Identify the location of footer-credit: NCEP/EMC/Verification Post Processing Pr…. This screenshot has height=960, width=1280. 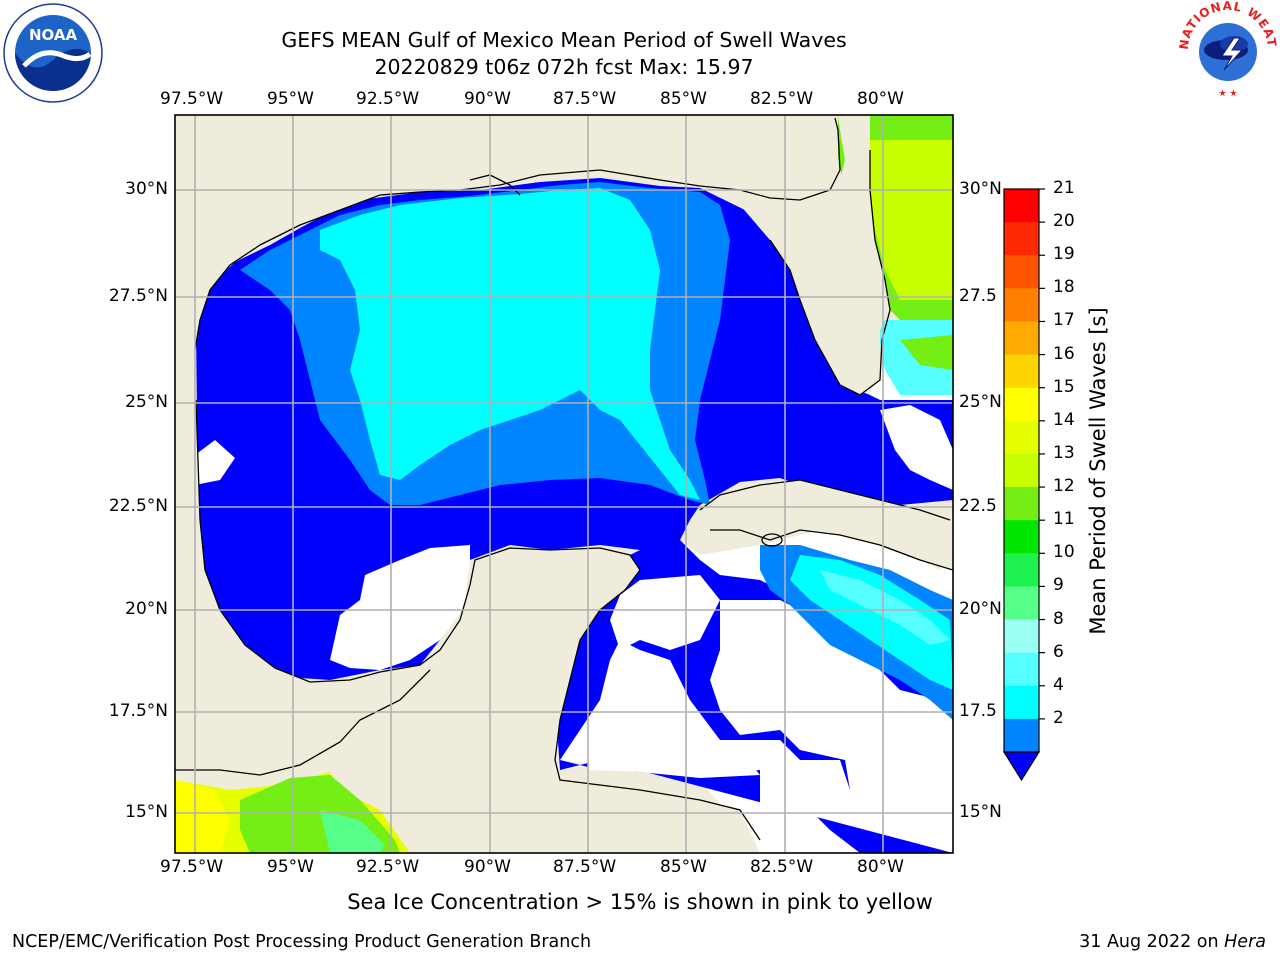
(302, 942).